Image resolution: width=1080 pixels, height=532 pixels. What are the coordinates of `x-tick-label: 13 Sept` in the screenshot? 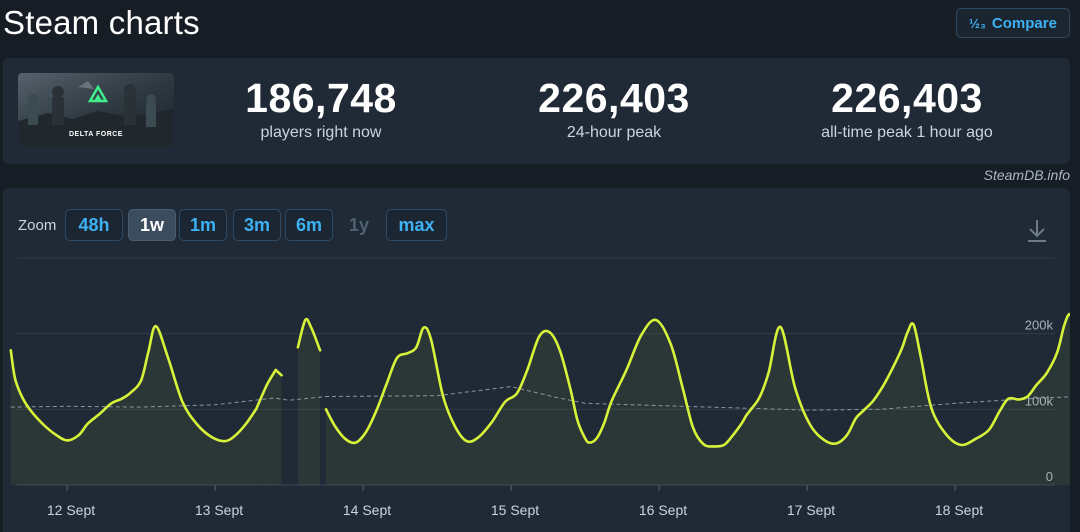 It's located at (219, 510).